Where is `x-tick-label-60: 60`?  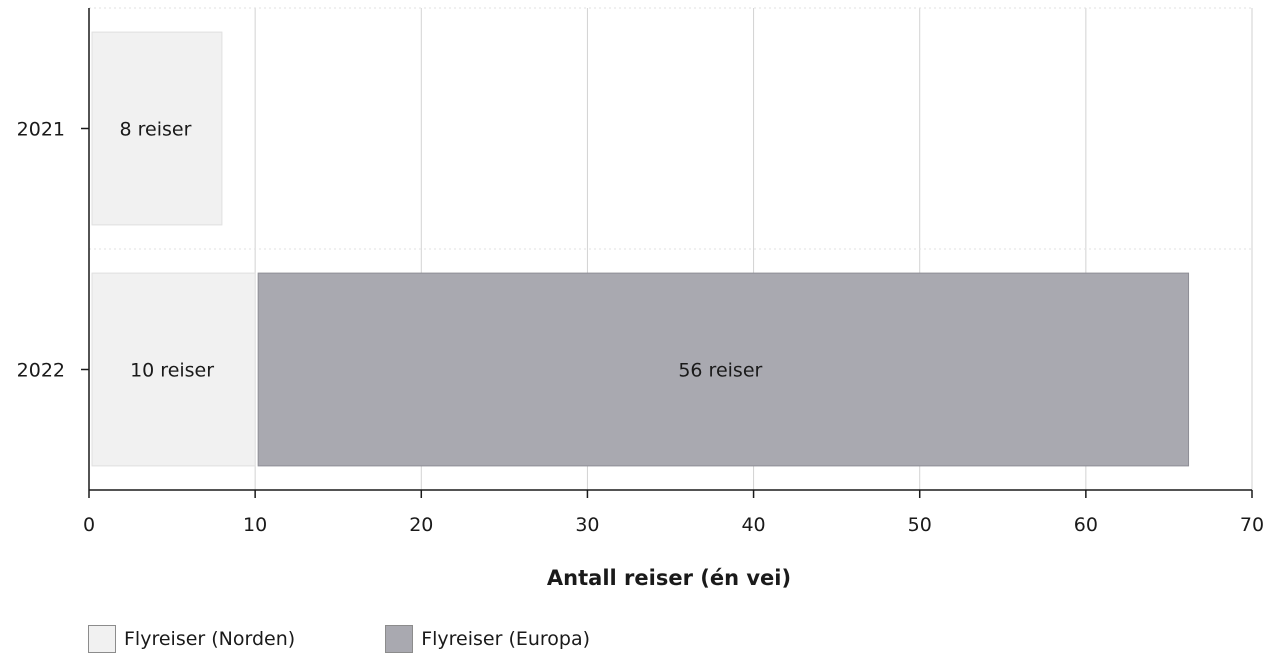 x-tick-label-60: 60 is located at coordinates (1086, 525).